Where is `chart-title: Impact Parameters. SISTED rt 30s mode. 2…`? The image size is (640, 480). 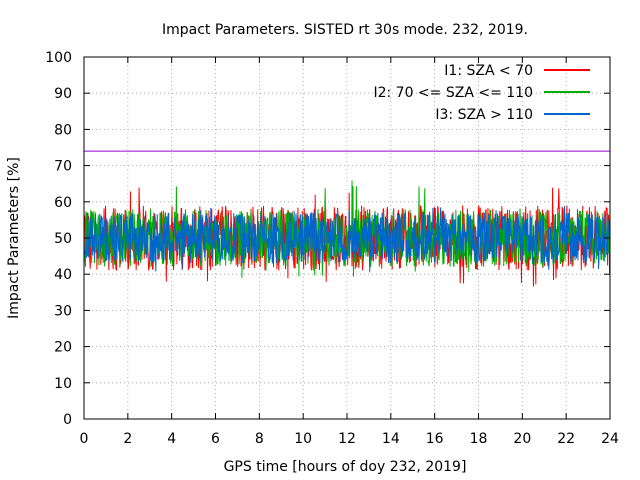
chart-title: Impact Parameters. SISTED rt 30s mode. 2… is located at coordinates (345, 30).